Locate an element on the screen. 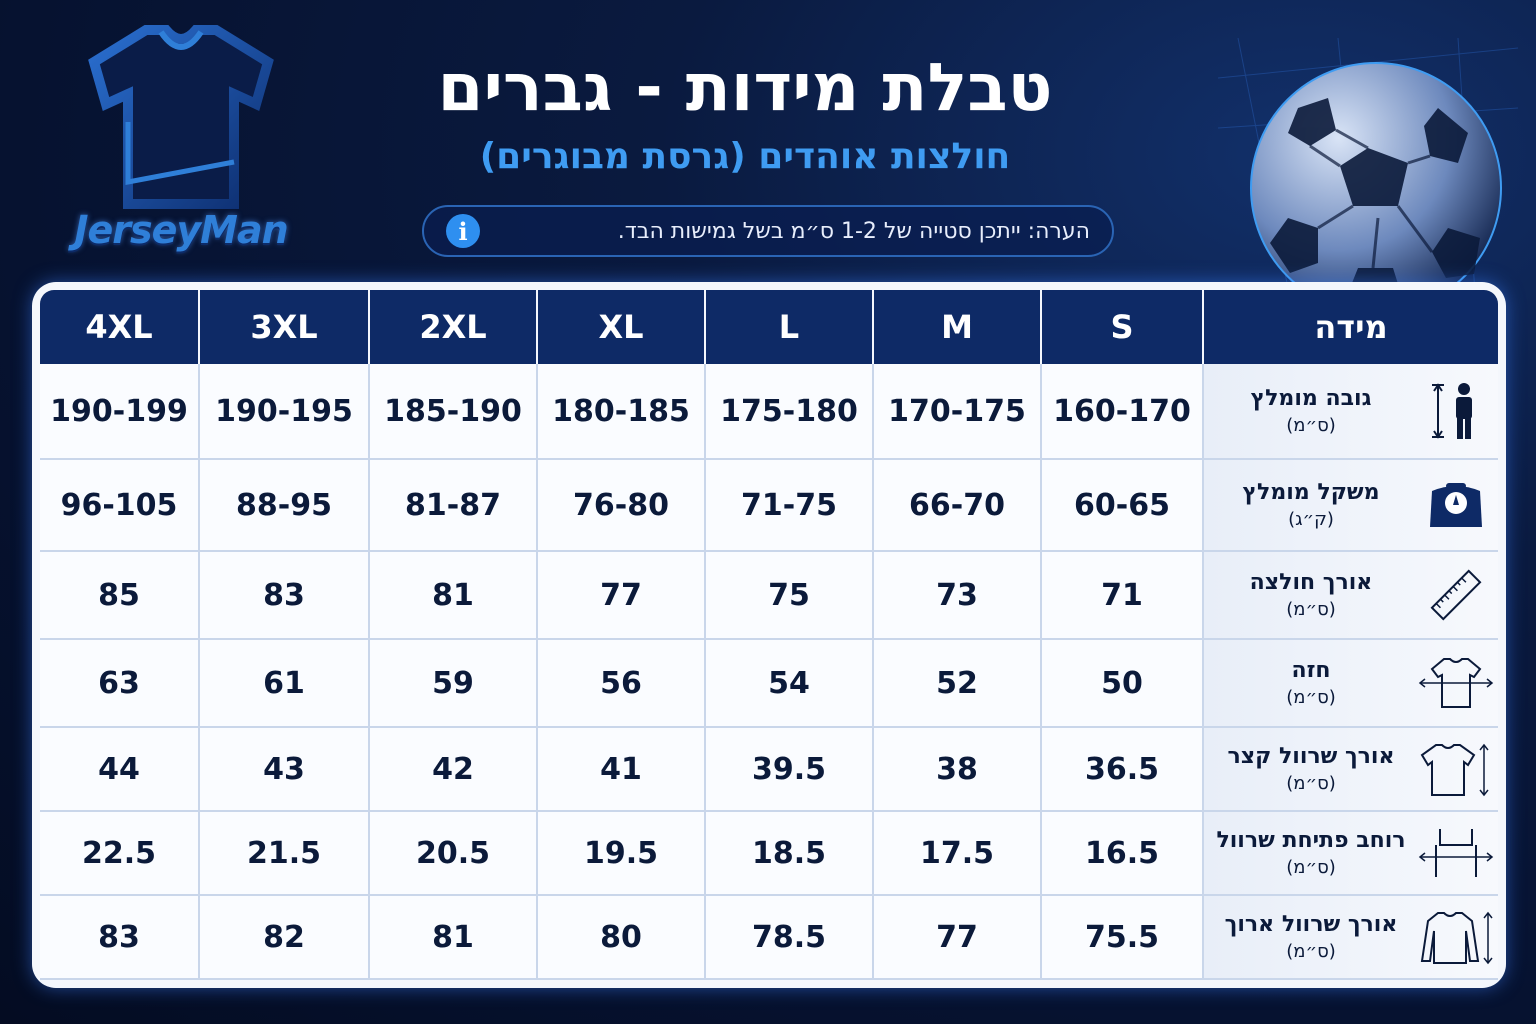 This screenshot has height=1024, width=1536. table-cell: 85 is located at coordinates (120, 596).